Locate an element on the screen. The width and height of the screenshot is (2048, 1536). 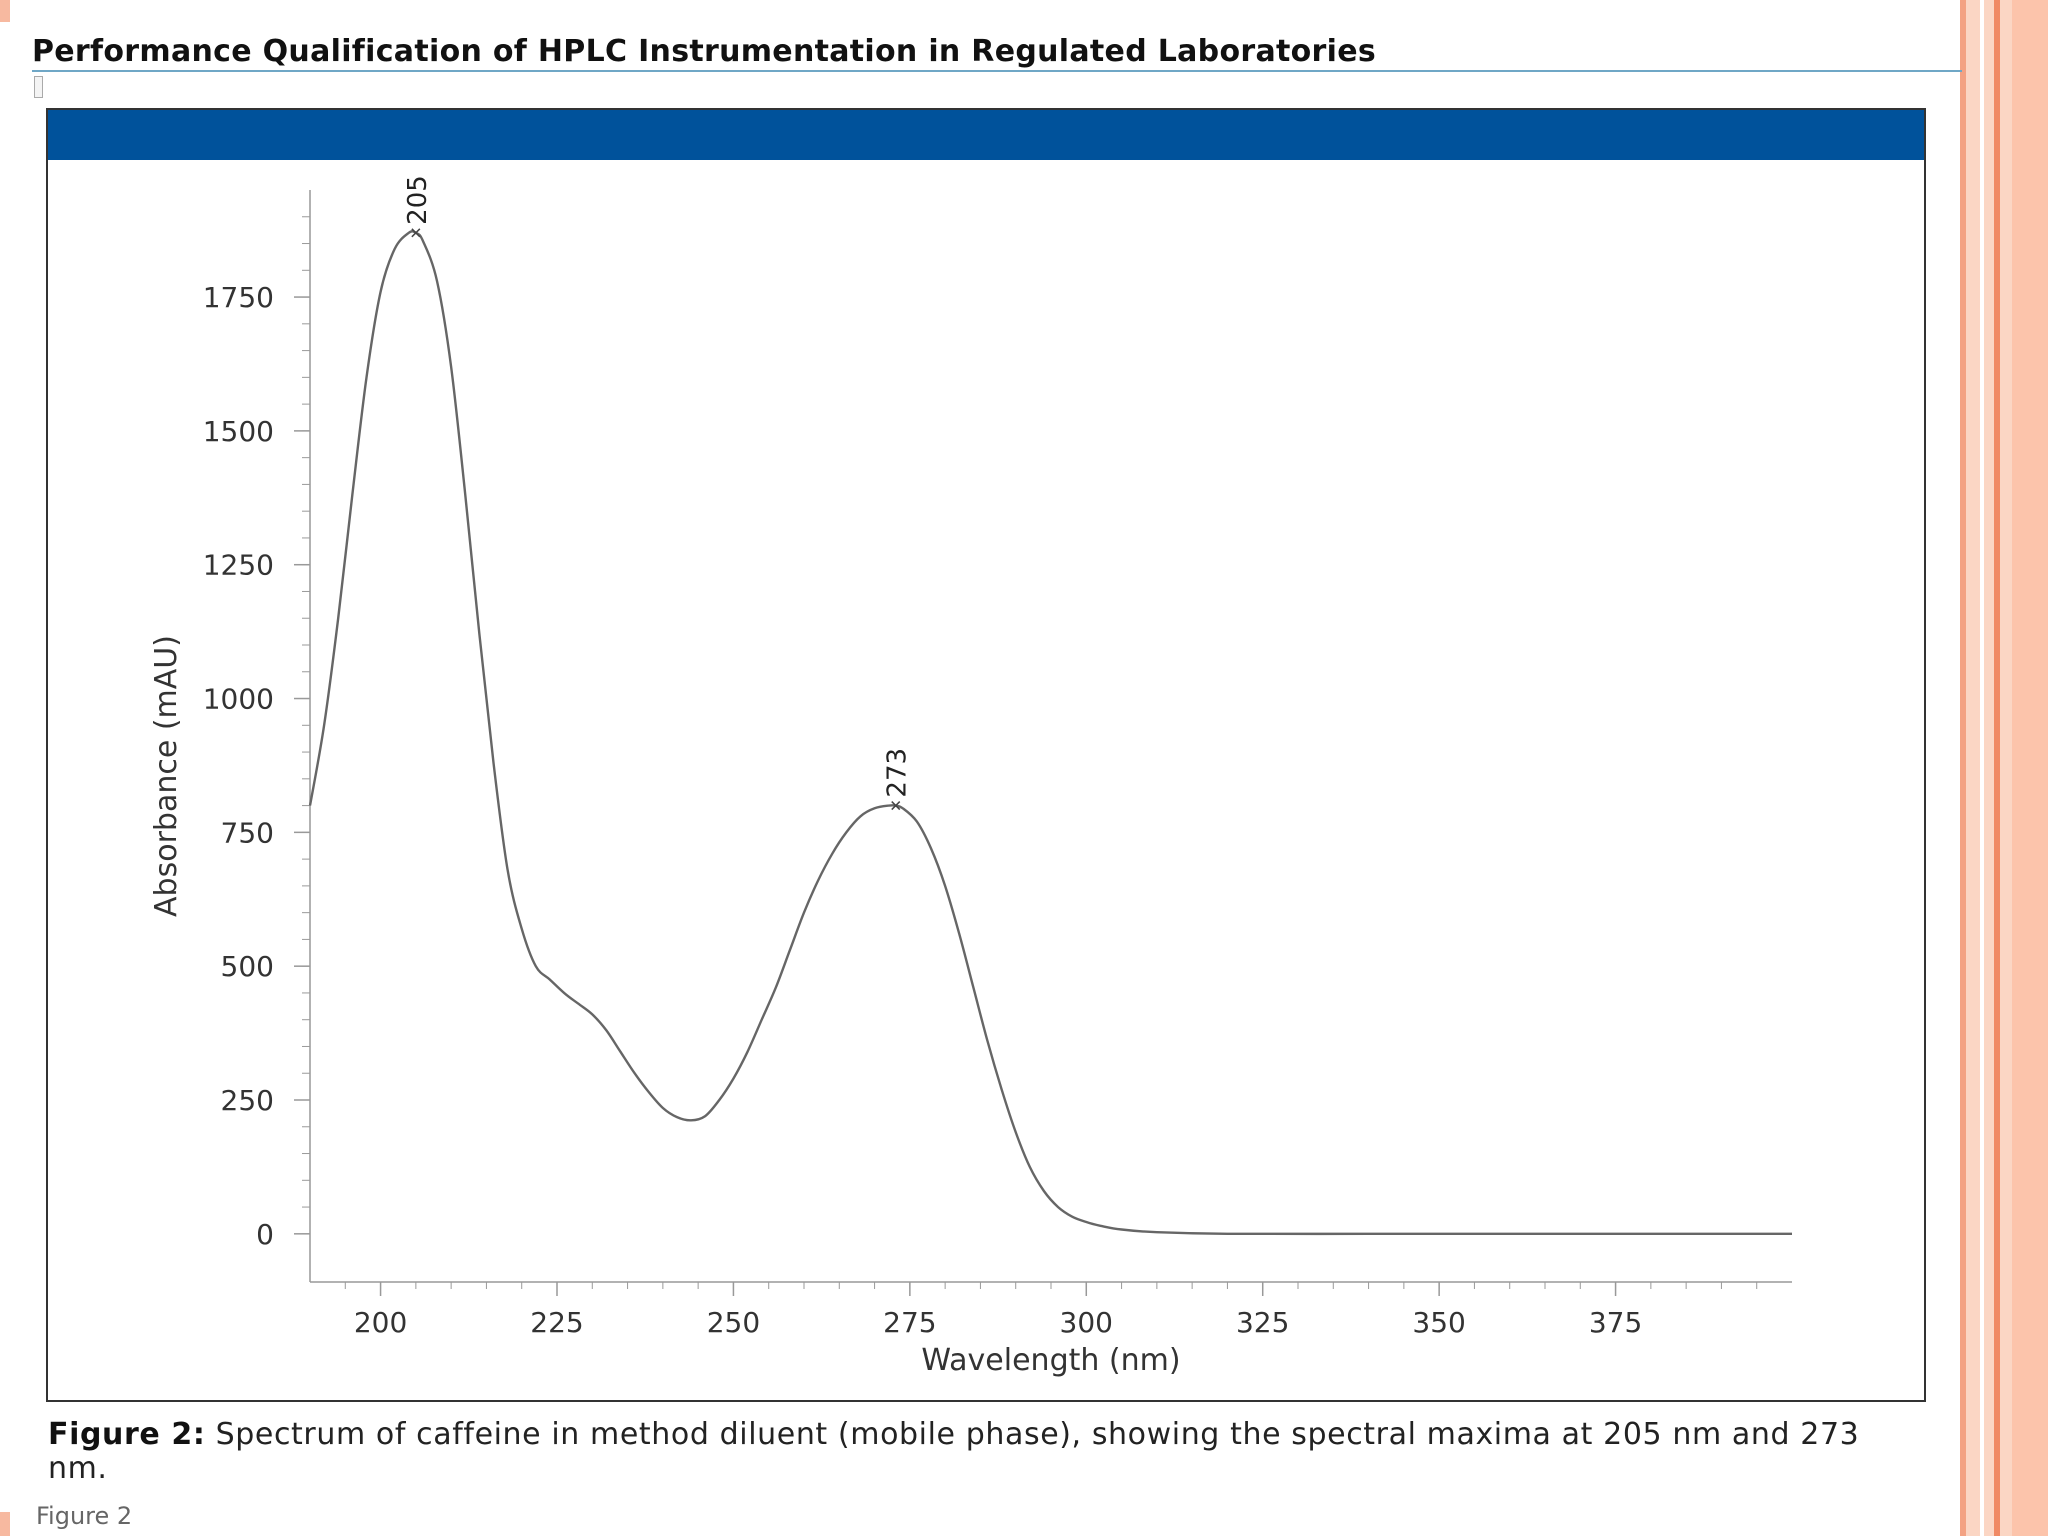
x-tick-label: 275 is located at coordinates (909, 1322).